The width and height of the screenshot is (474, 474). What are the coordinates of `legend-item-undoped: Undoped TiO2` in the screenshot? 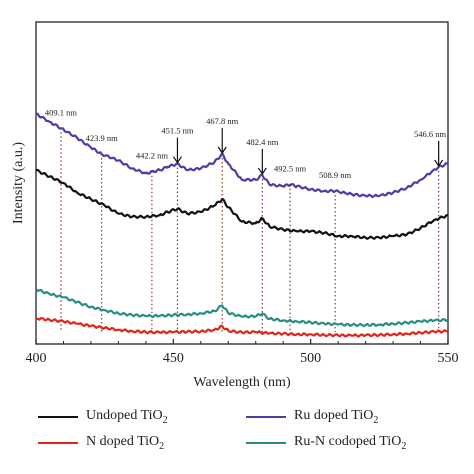 It's located at (103, 417).